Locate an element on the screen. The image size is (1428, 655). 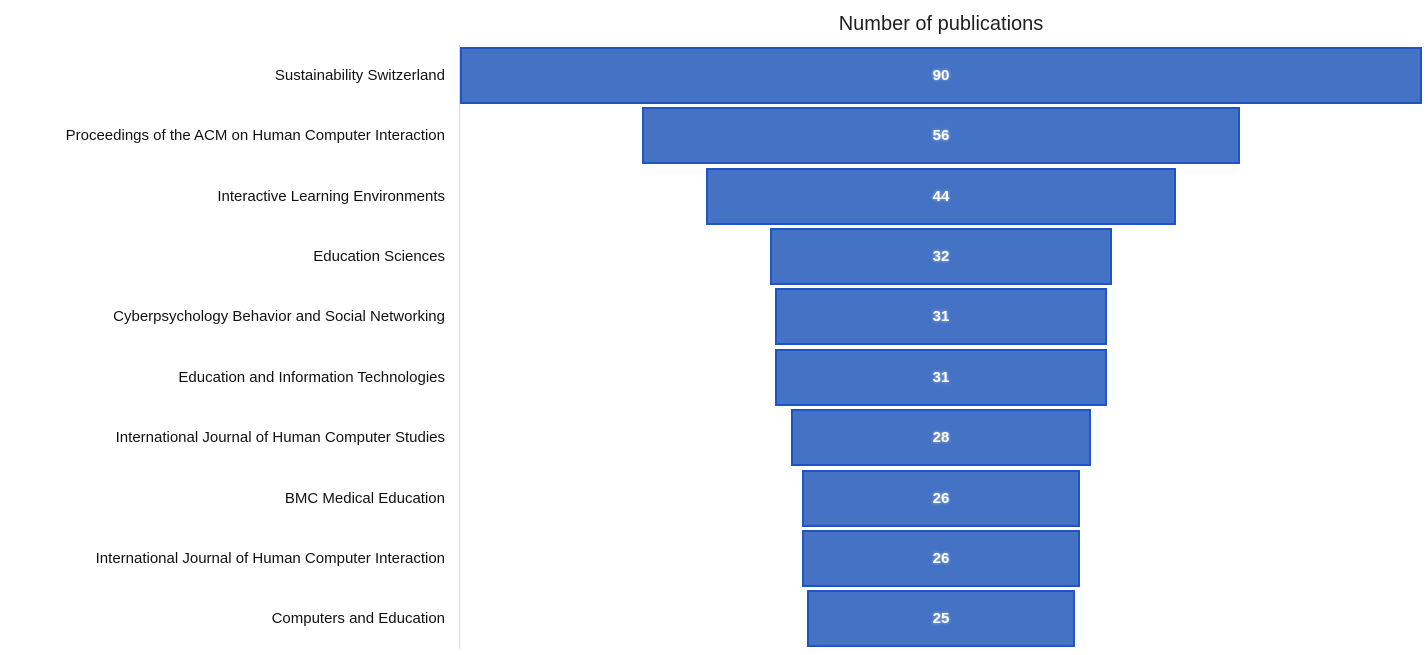
bar-row: 32 is located at coordinates (941, 256).